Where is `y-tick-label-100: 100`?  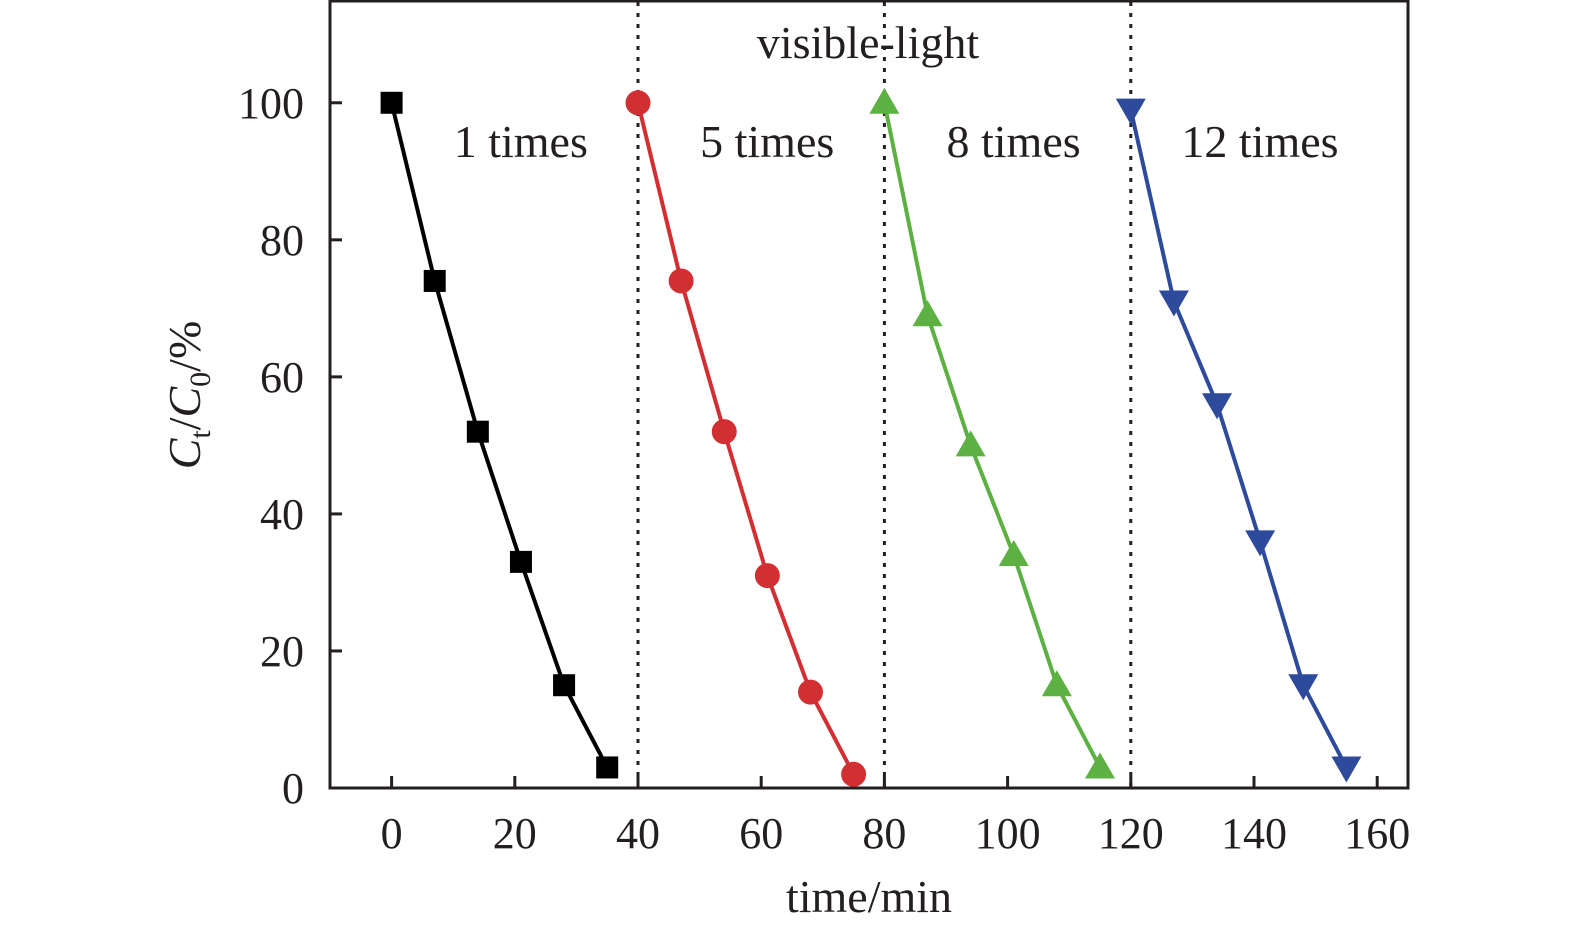 y-tick-label-100: 100 is located at coordinates (271, 103).